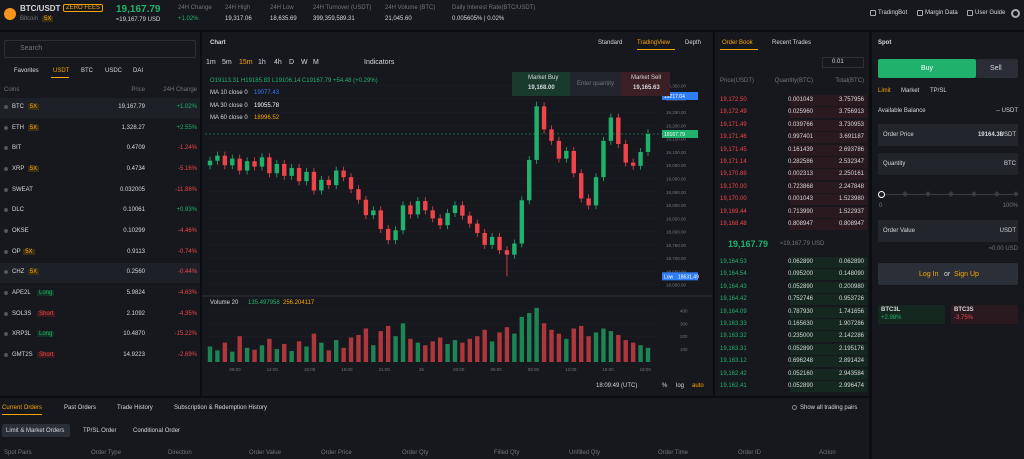  I want to click on header-link: TradingBot, so click(893, 13).